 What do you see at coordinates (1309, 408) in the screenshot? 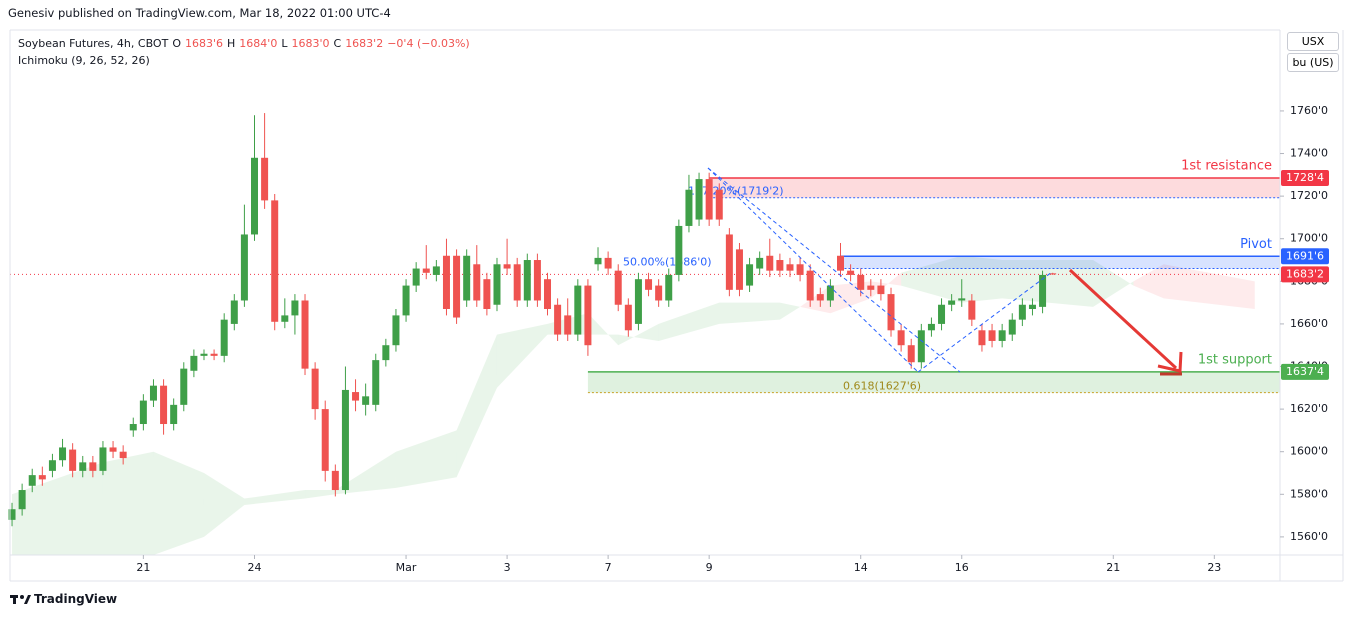
I see `y-tick-label: 1620'0` at bounding box center [1309, 408].